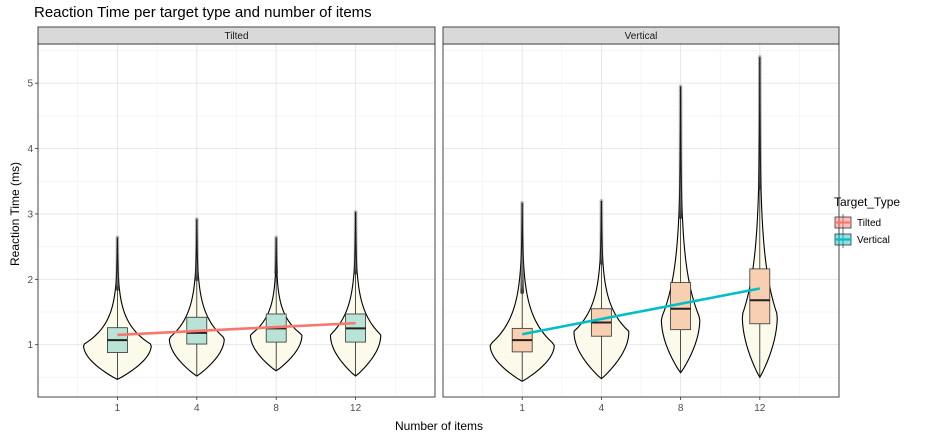 The image size is (934, 433). I want to click on legend: Target_Type Tilted Vertical, so click(867, 221).